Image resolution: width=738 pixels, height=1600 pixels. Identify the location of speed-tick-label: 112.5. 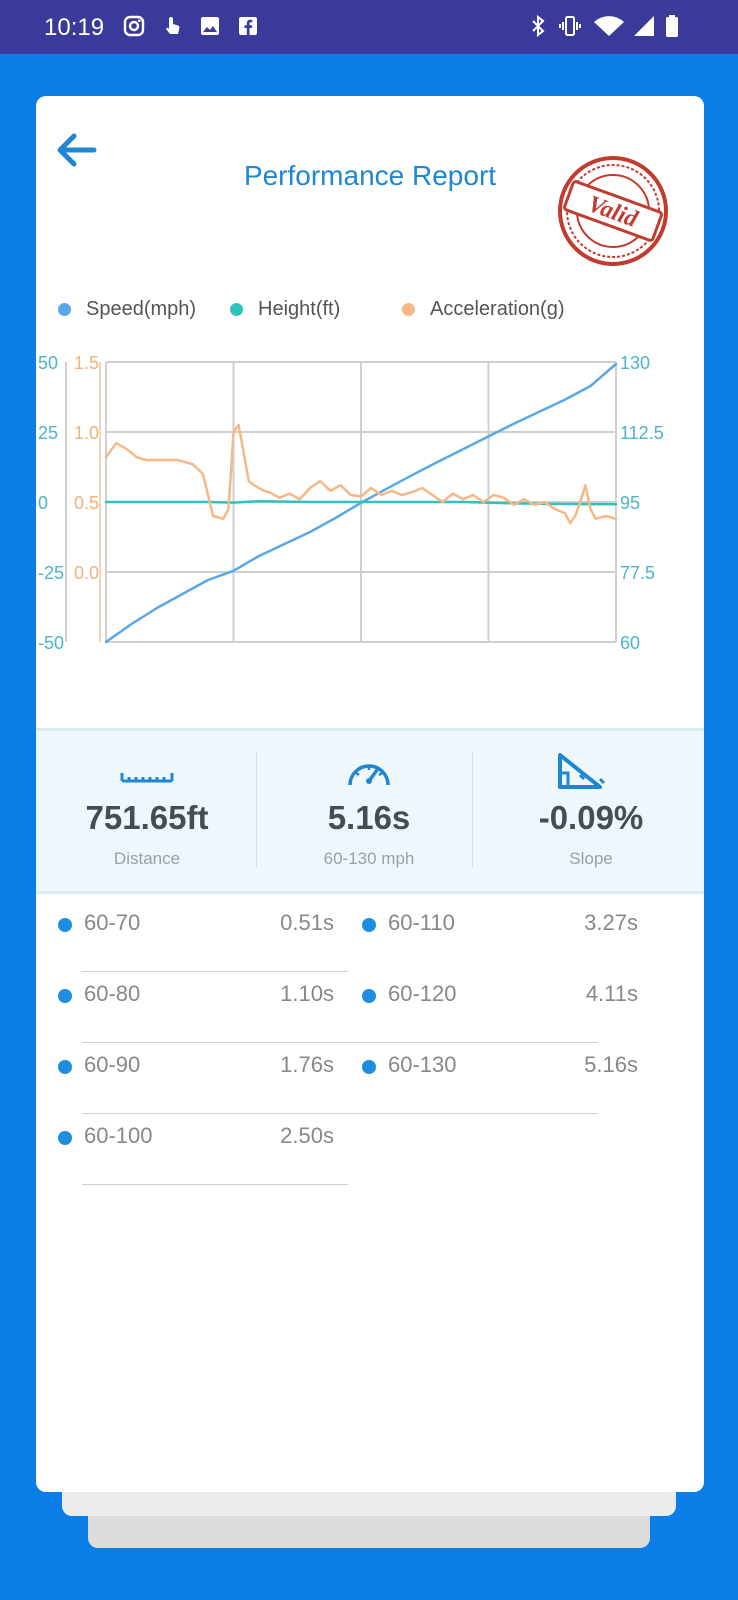
(642, 433).